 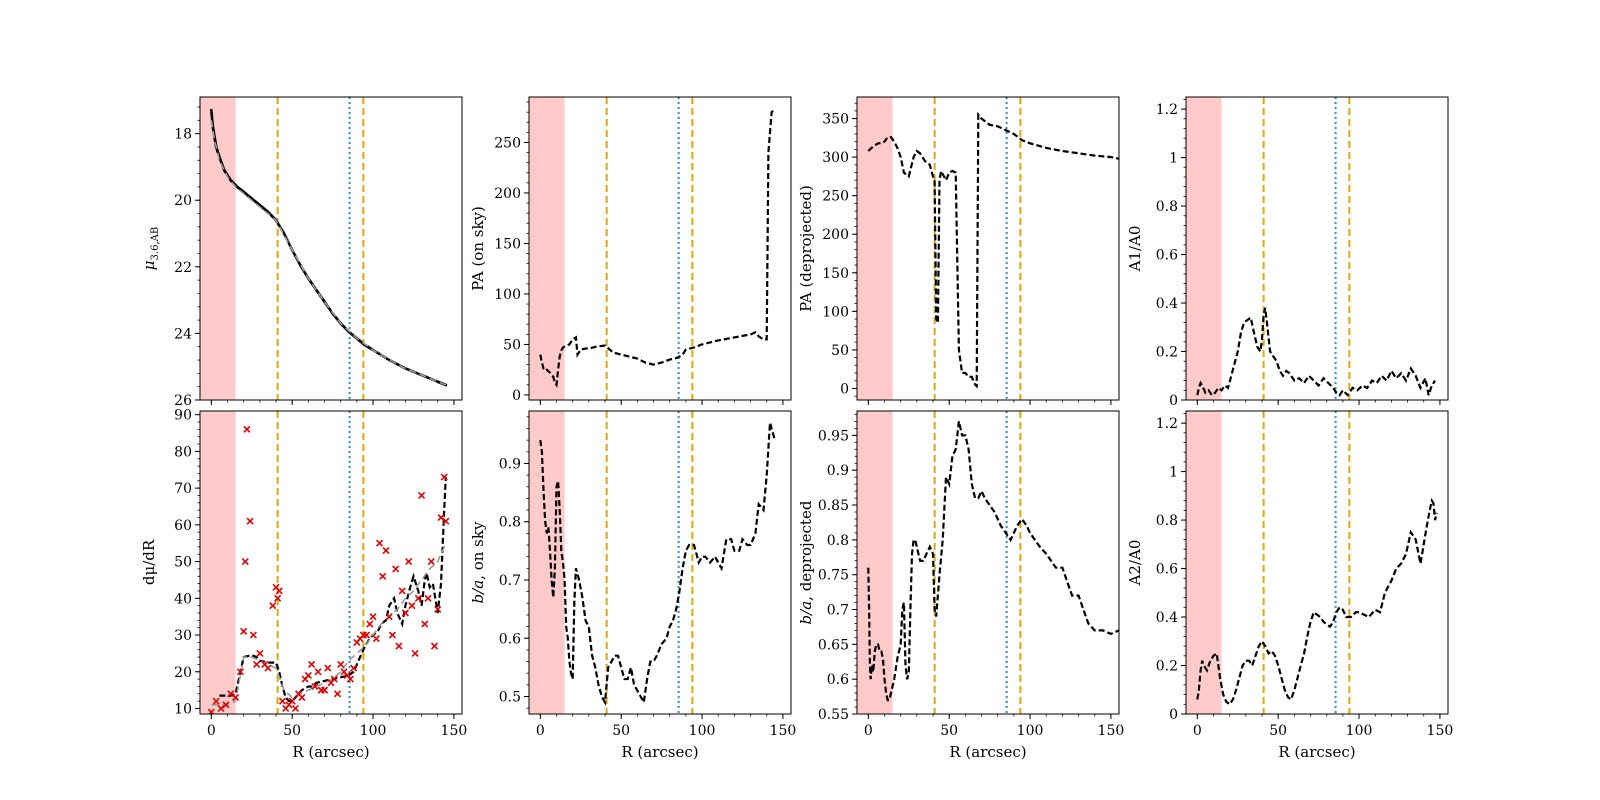 What do you see at coordinates (183, 401) in the screenshot?
I see `y-tick-label: 26` at bounding box center [183, 401].